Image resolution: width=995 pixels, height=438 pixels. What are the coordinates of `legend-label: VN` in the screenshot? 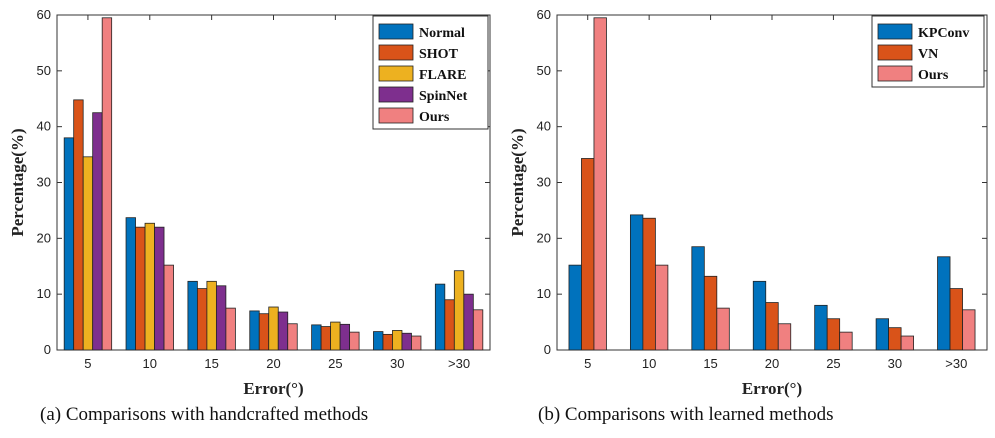 It's located at (928, 54).